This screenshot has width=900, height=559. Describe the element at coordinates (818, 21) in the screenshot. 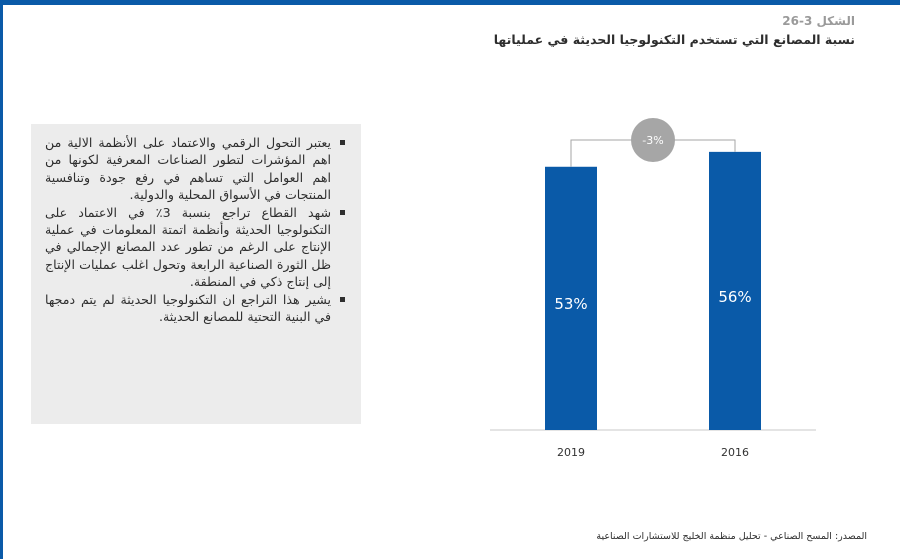

I see `figure-number: الشكل 3-26` at that location.